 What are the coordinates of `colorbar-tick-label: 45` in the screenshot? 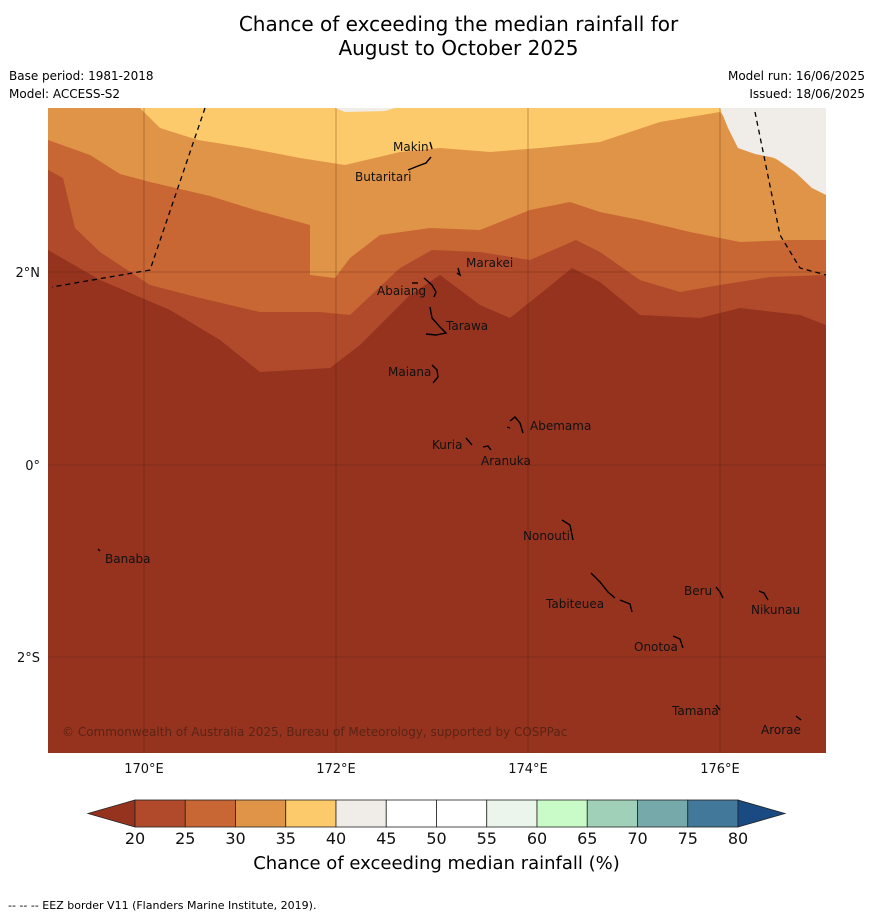 It's located at (386, 838).